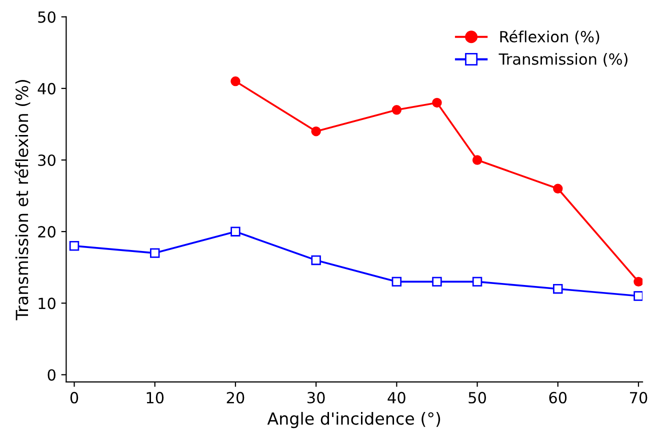 The image size is (649, 432). I want to click on x-tick-label: 40, so click(397, 398).